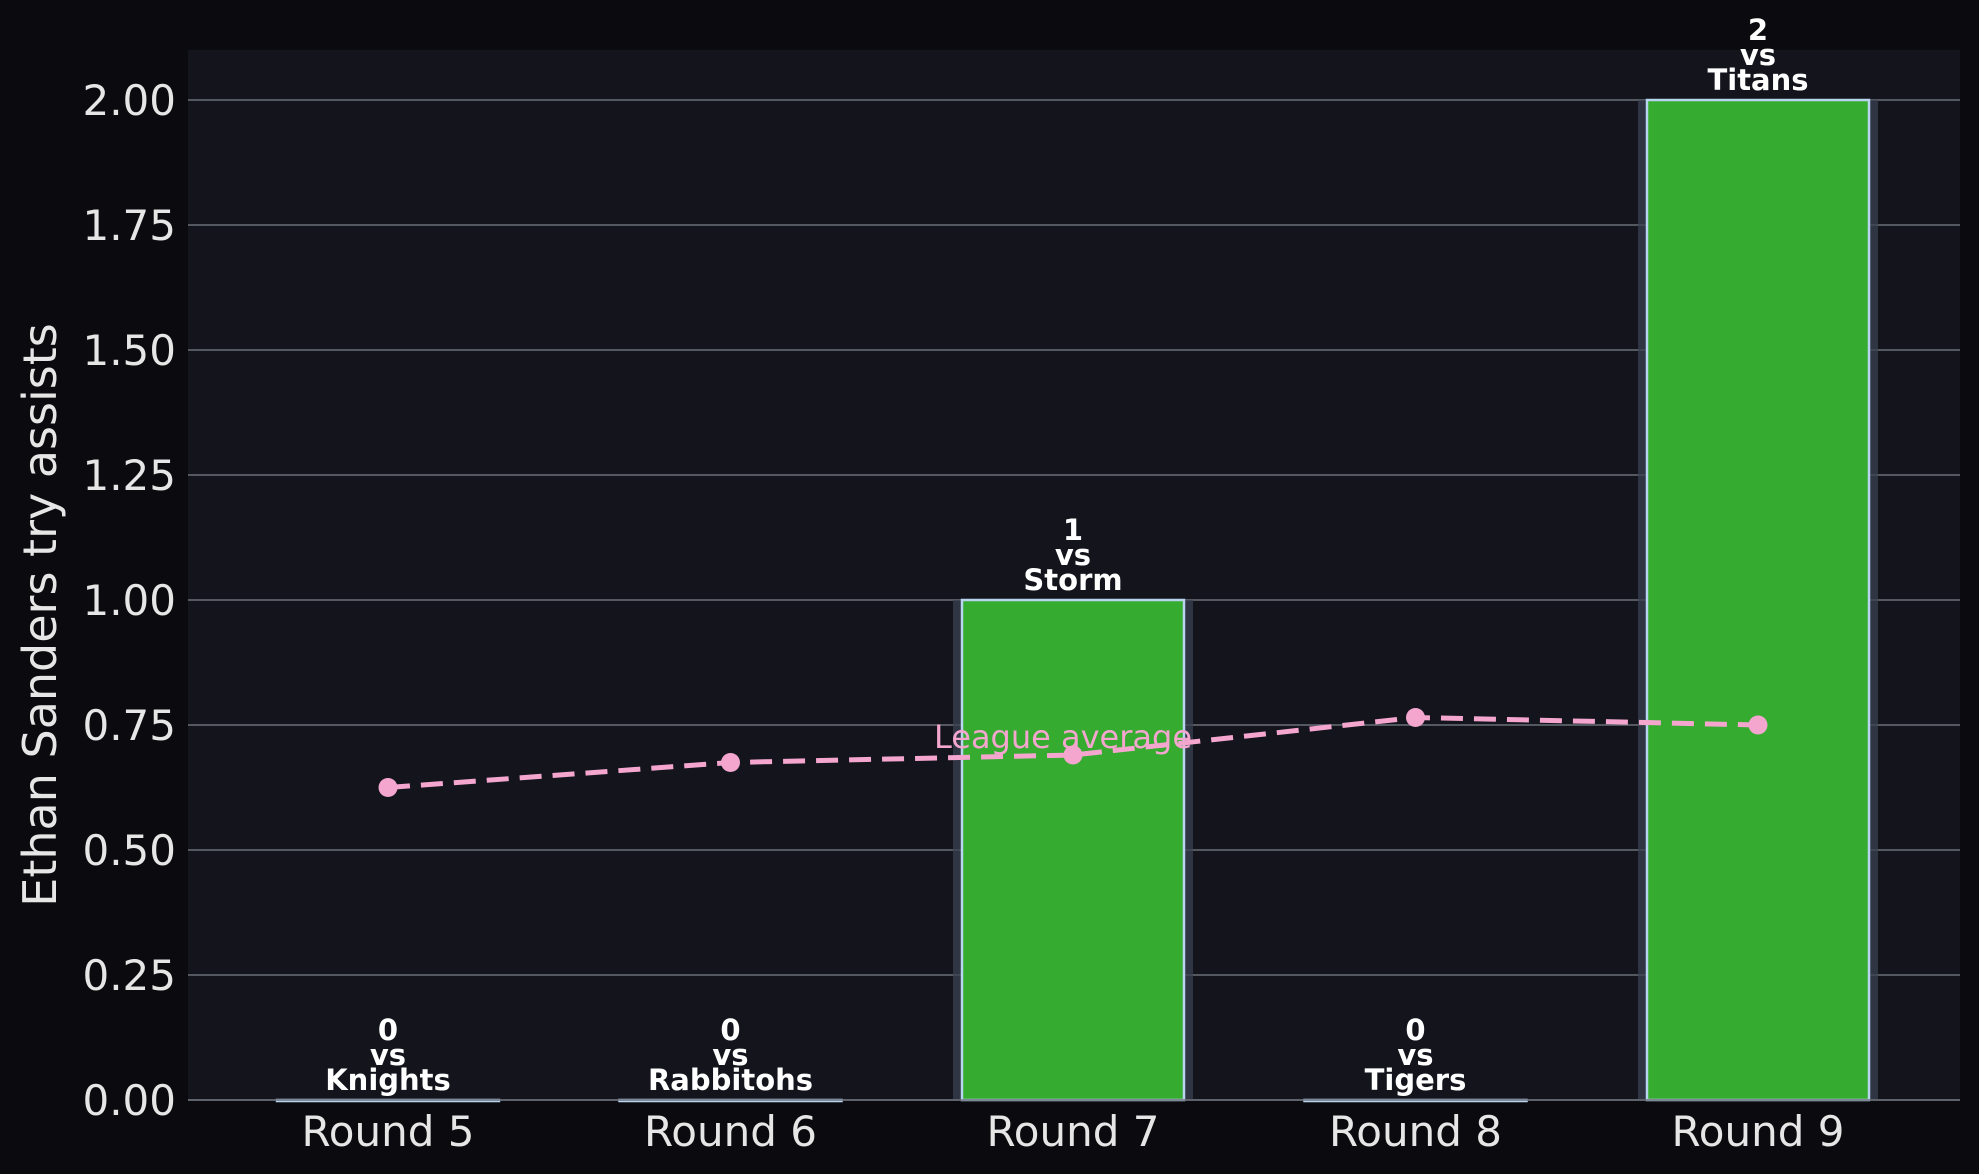 Image resolution: width=1979 pixels, height=1174 pixels. I want to click on bar-value-label: 2, so click(1758, 30).